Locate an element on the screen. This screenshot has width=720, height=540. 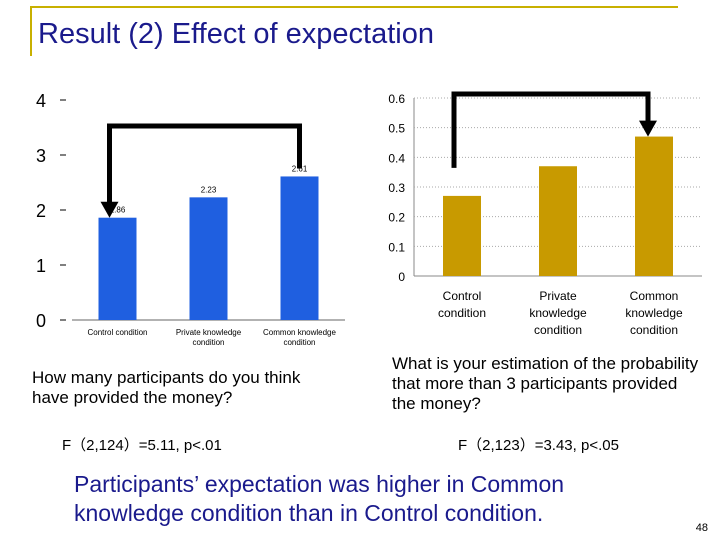
right-ytick-label: 0.3 is located at coordinates (396, 188).